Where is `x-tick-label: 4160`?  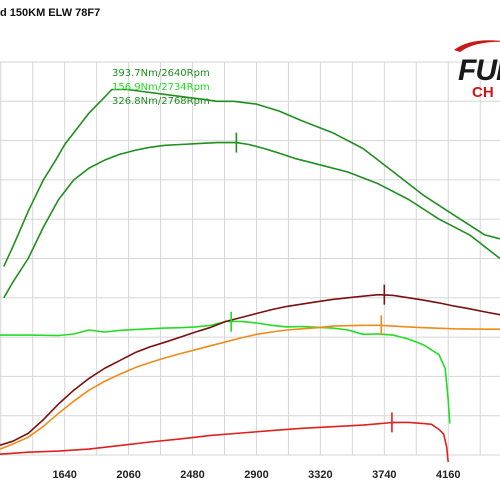
x-tick-label: 4160 is located at coordinates (448, 475).